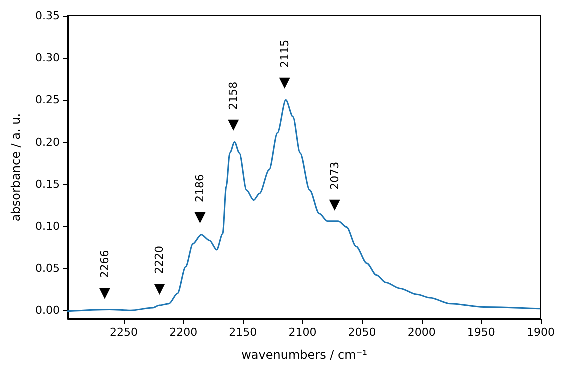 The image size is (566, 374). What do you see at coordinates (184, 332) in the screenshot?
I see `x-tick-label: 2200` at bounding box center [184, 332].